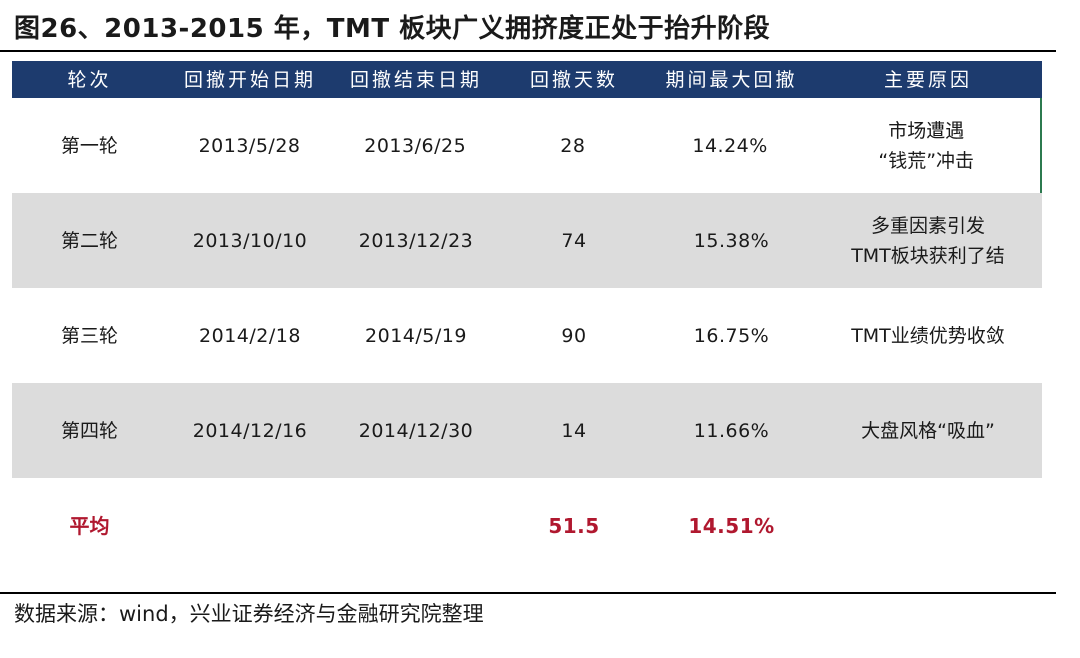 This screenshot has width=1080, height=658. What do you see at coordinates (926, 145) in the screenshot?
I see `reason-cell: 市场遭遇 “钱荒”冲击` at bounding box center [926, 145].